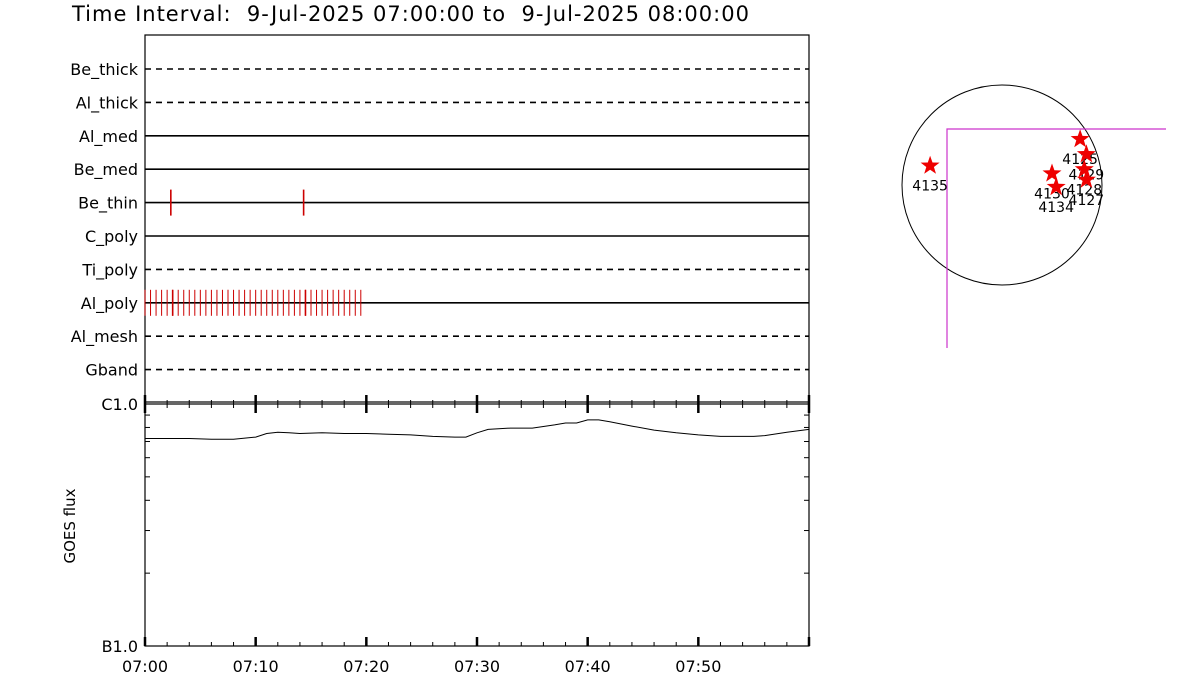 The image size is (1200, 700). Describe the element at coordinates (120, 646) in the screenshot. I see `y-tick-label: B1.0` at that location.